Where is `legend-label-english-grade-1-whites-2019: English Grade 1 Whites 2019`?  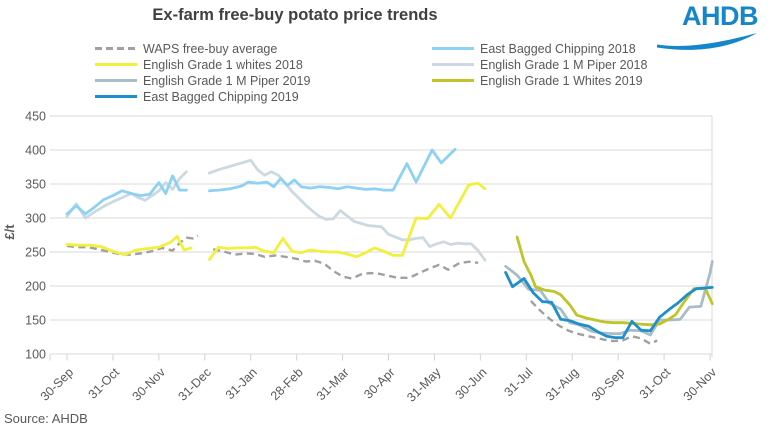
legend-label-english-grade-1-whites-2019: English Grade 1 Whites 2019 is located at coordinates (561, 80).